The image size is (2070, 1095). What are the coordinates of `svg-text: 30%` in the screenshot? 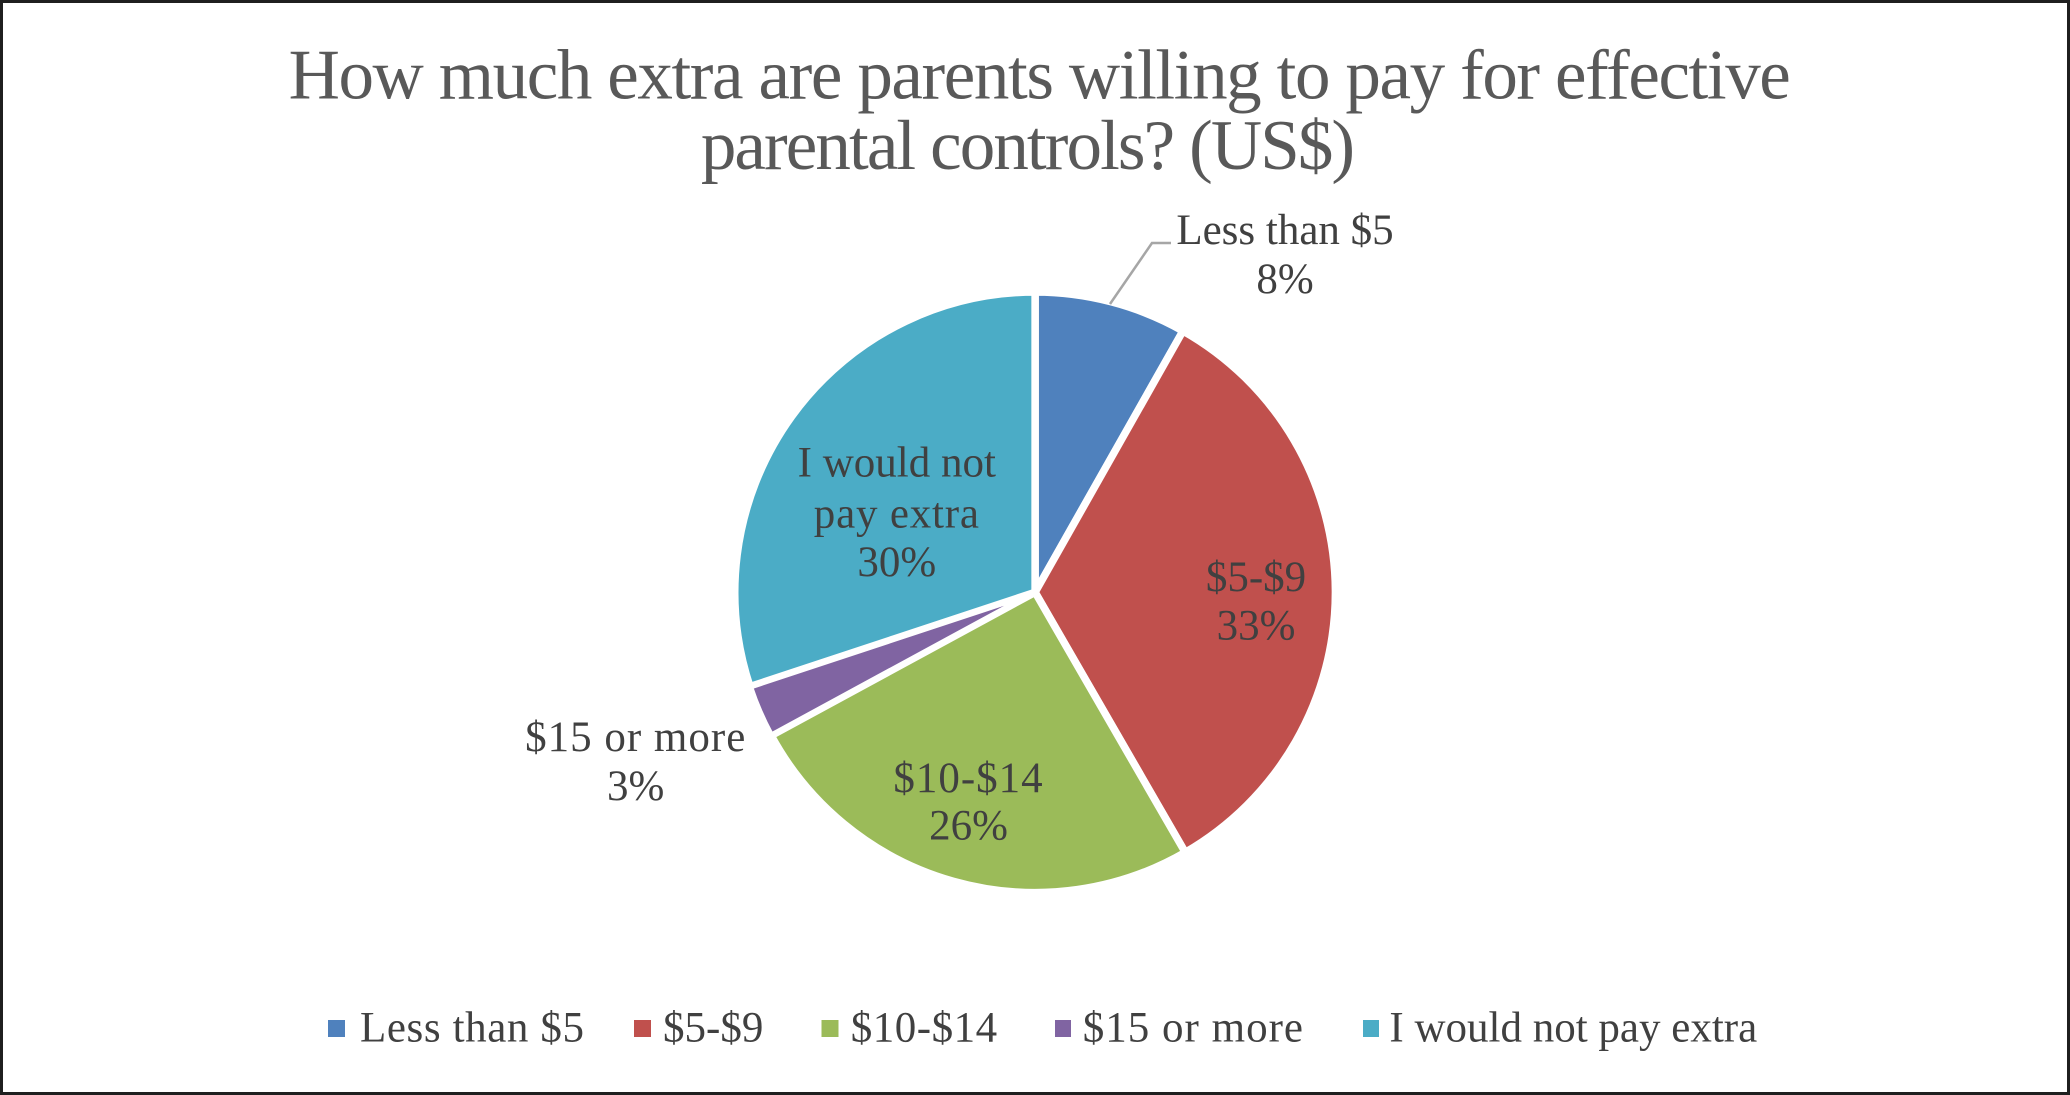 It's located at (896, 562).